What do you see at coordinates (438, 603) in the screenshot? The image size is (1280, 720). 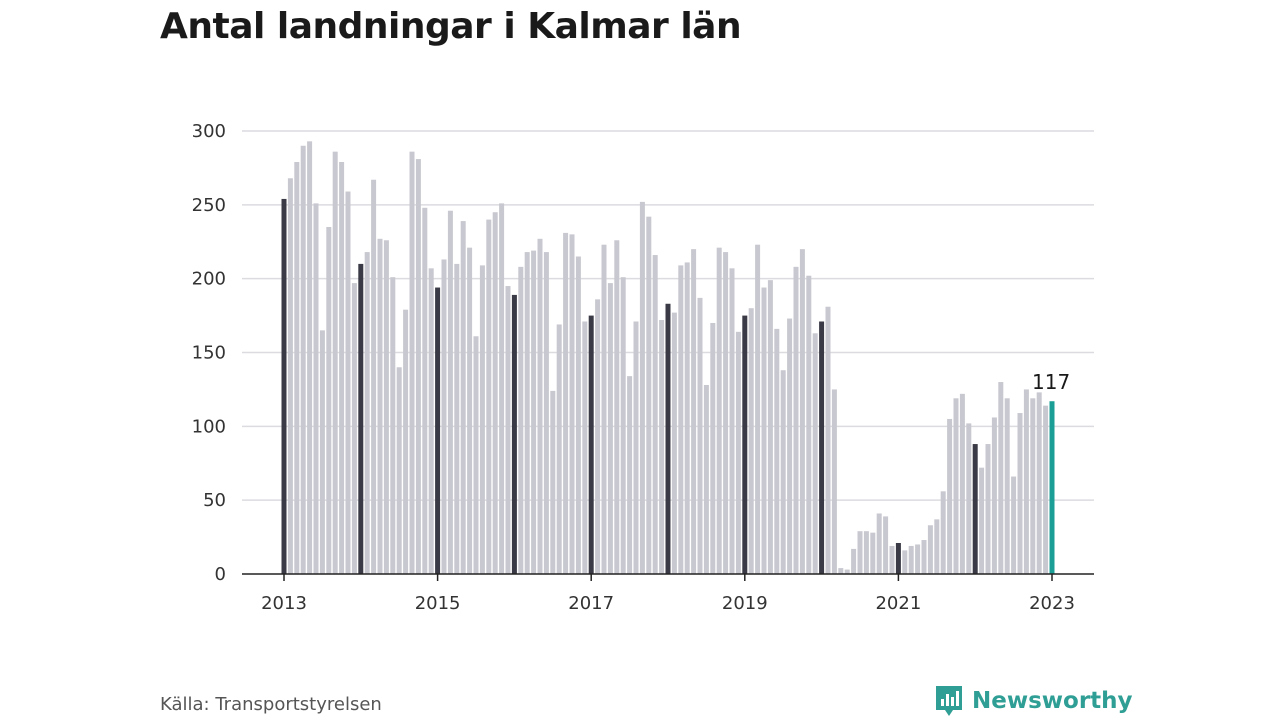 I see `x-tick-label: 2015` at bounding box center [438, 603].